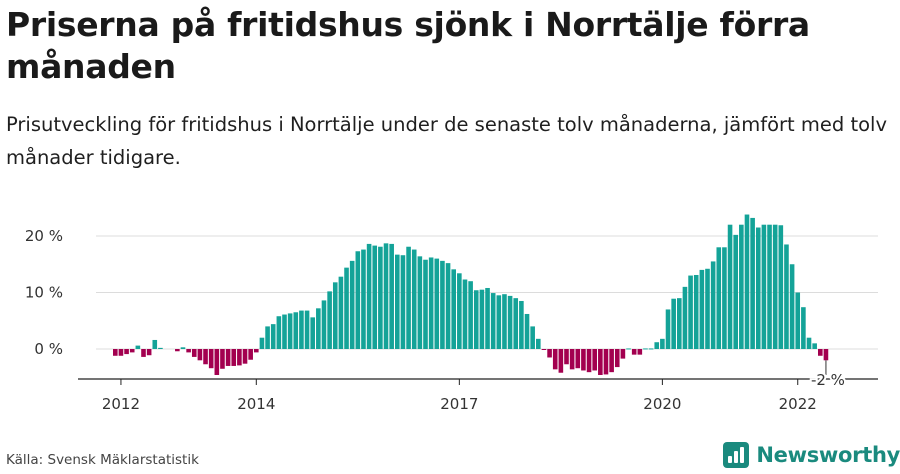 This screenshot has width=900, height=474. Describe the element at coordinates (662, 404) in the screenshot. I see `x-tick-label: 2020` at that location.